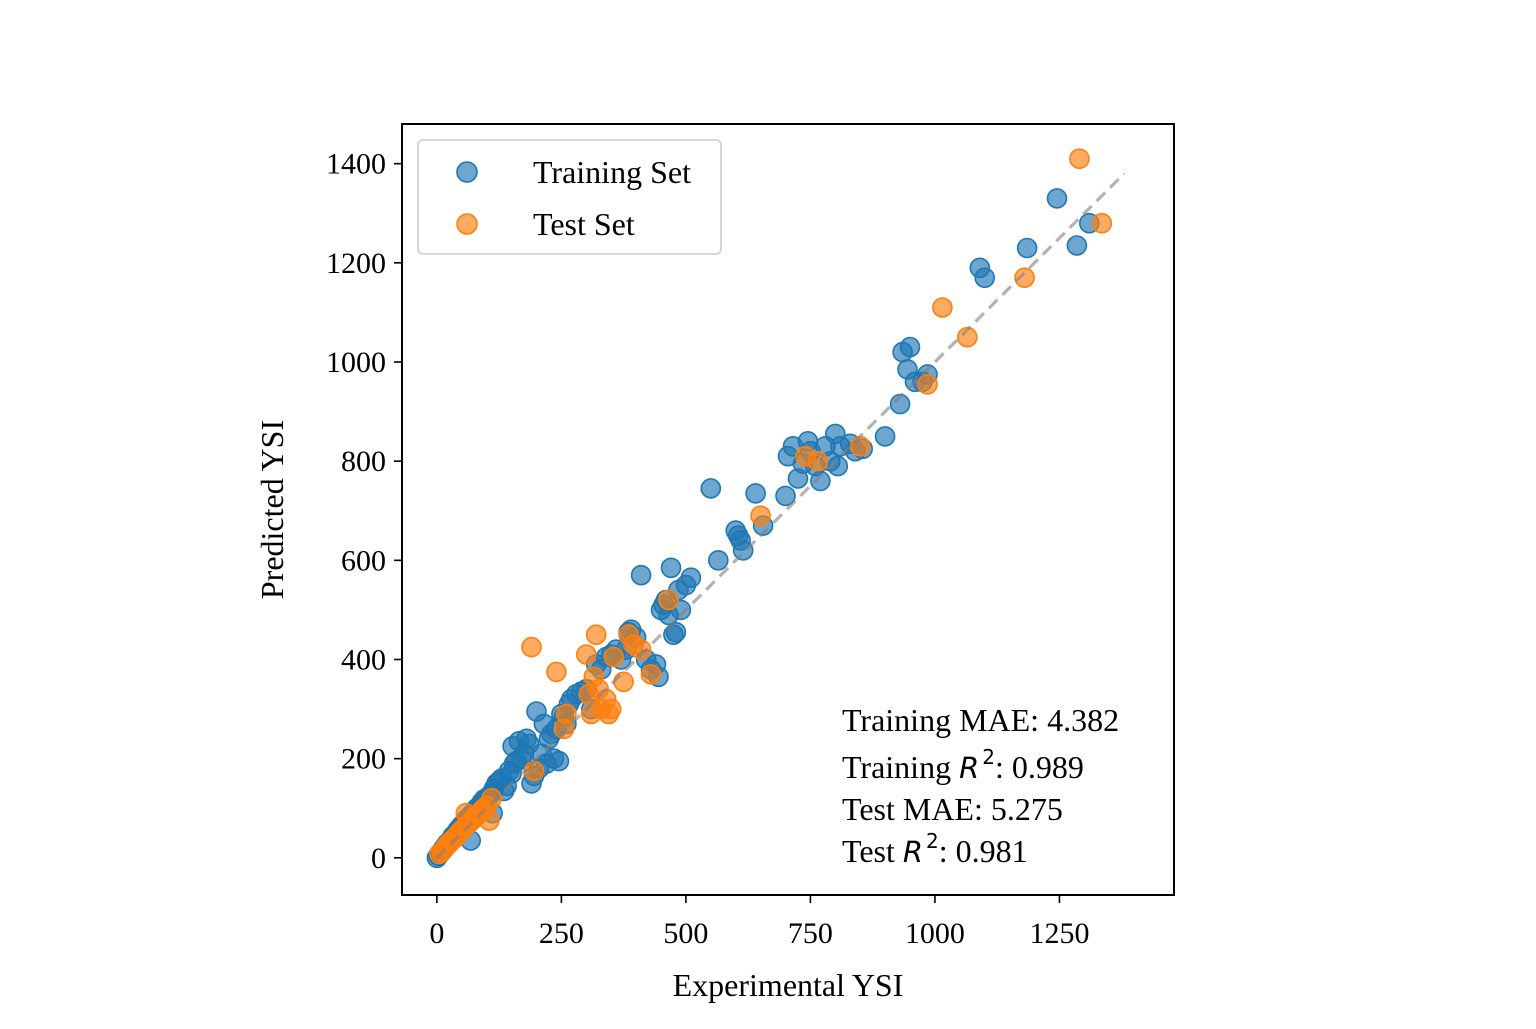 The height and width of the screenshot is (1029, 1536). I want to click on y-tick-label: 1400, so click(356, 164).